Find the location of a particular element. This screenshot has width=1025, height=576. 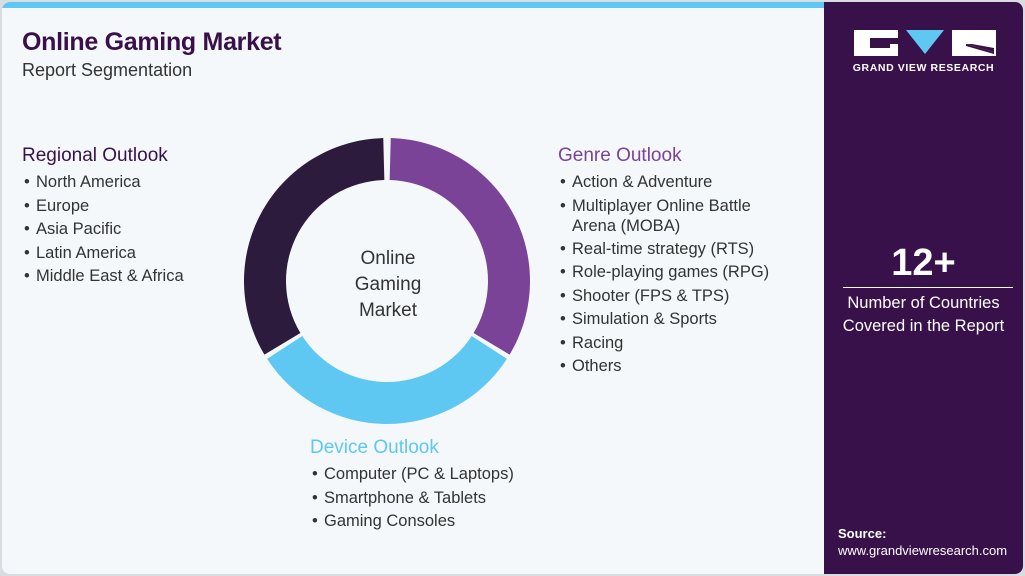

donut-center-label: Online Gaming Market is located at coordinates (388, 285).